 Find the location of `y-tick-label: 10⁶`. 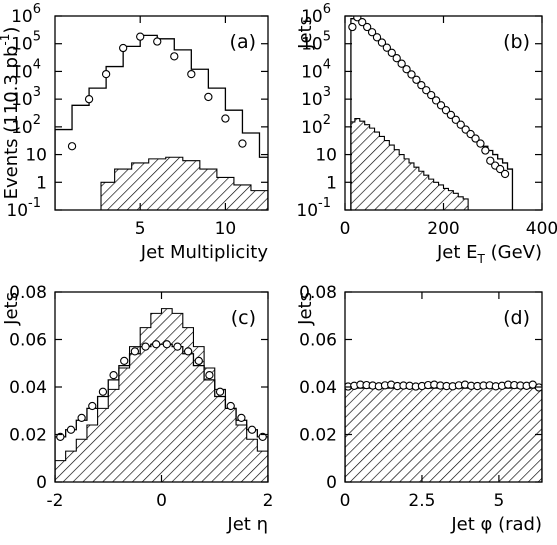

y-tick-label: 10⁶ is located at coordinates (26, 14).